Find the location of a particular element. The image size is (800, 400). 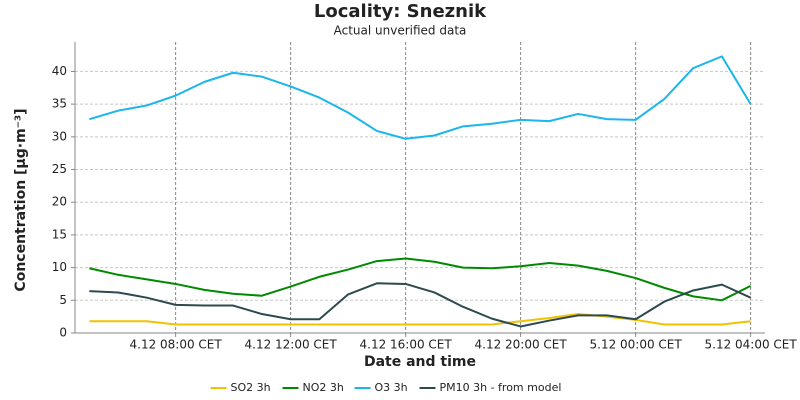

x-axis-label: Date and time is located at coordinates (420, 362).